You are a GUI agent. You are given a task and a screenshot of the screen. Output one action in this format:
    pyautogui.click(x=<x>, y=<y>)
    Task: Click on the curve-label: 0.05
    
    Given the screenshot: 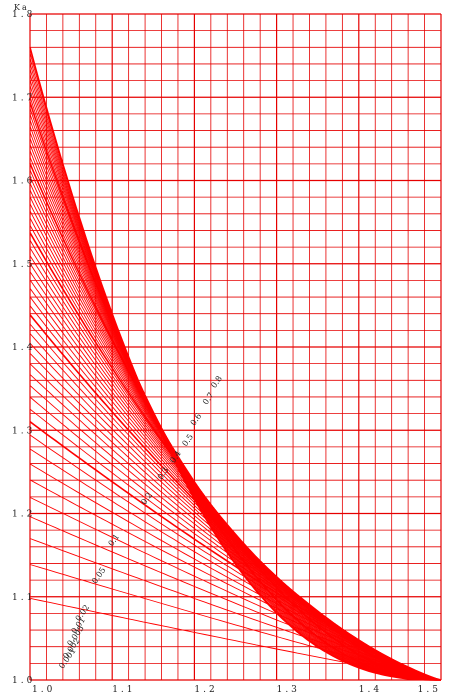 What is the action you would take?
    pyautogui.click(x=99, y=576)
    